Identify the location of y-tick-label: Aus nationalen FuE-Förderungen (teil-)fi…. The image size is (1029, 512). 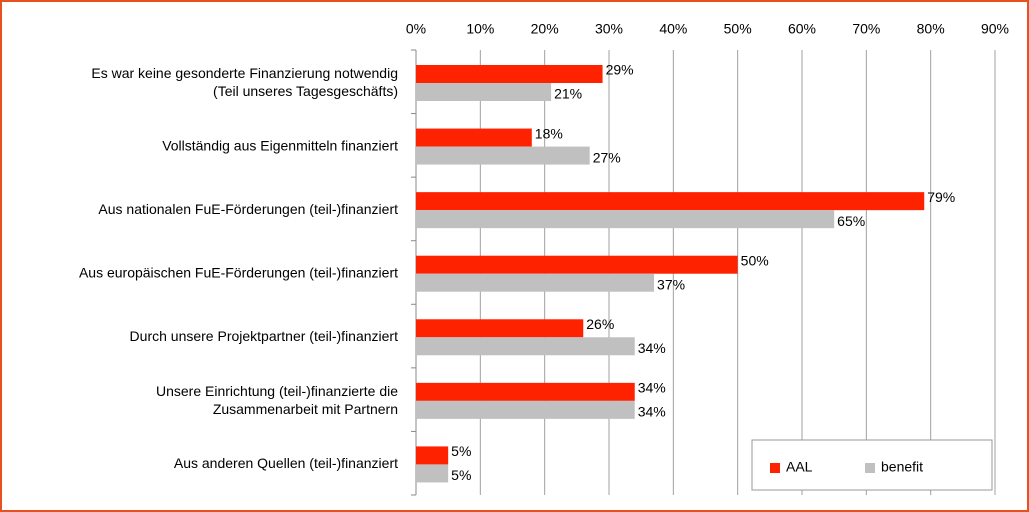
(248, 209).